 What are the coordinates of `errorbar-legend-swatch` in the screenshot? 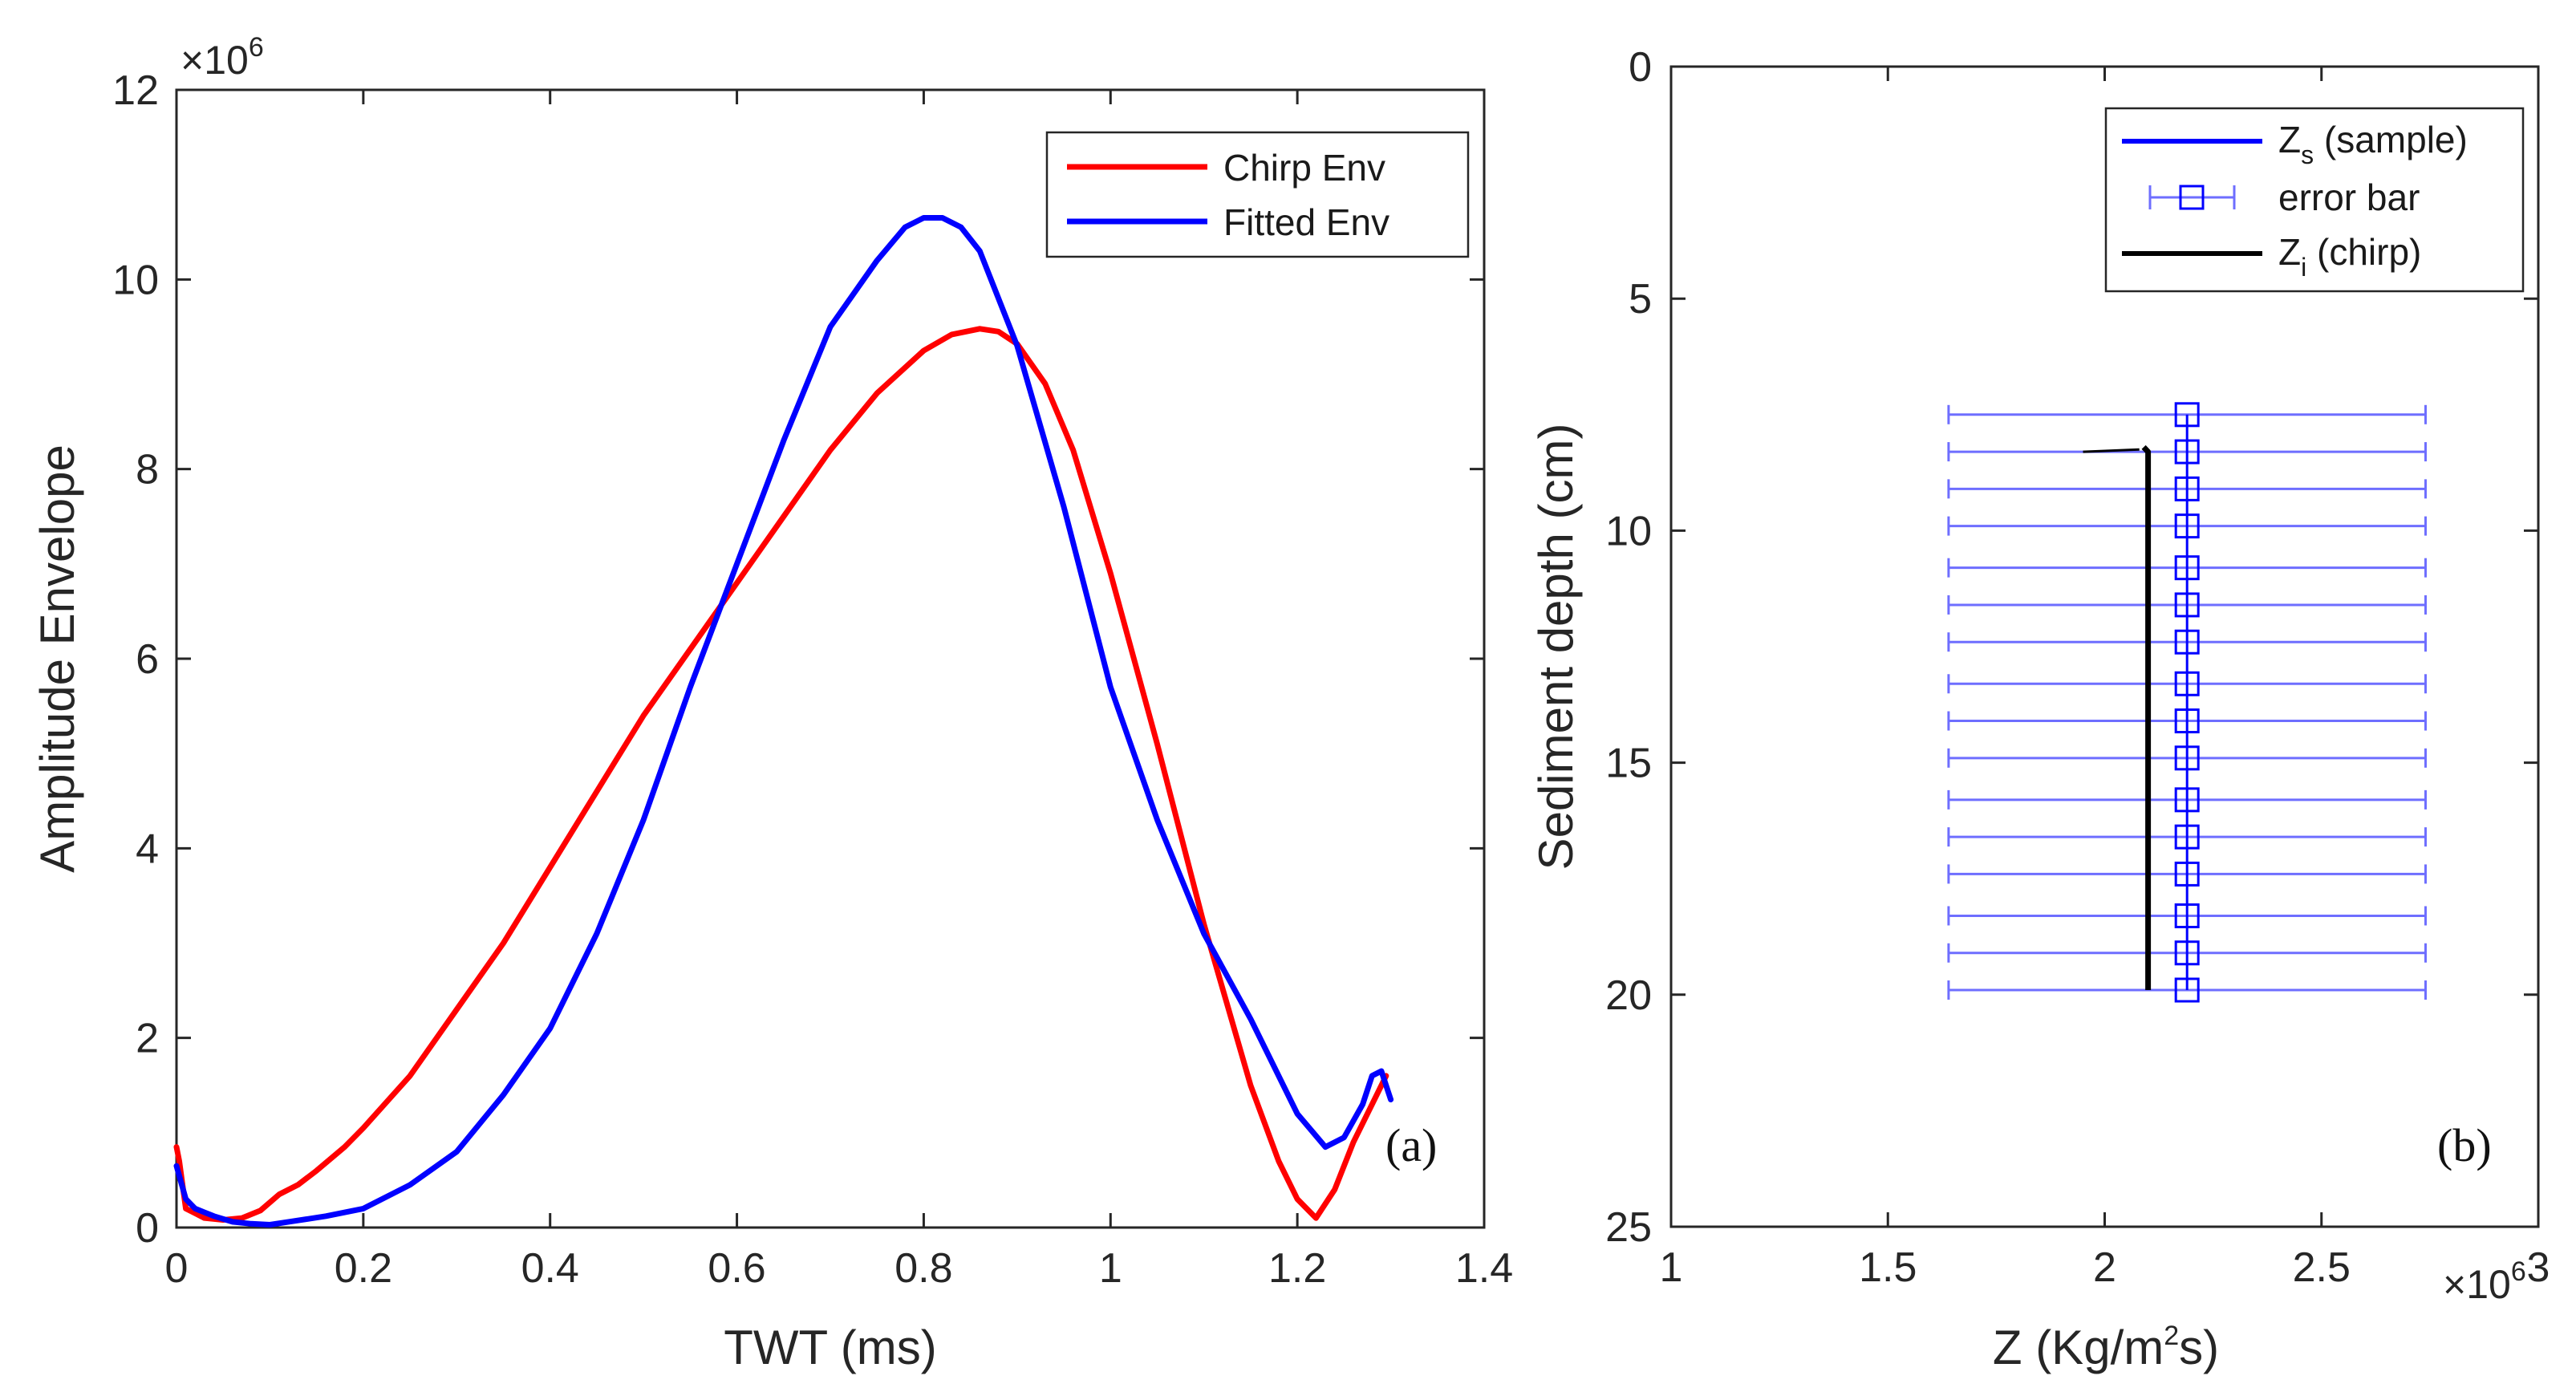 It's located at (2192, 197).